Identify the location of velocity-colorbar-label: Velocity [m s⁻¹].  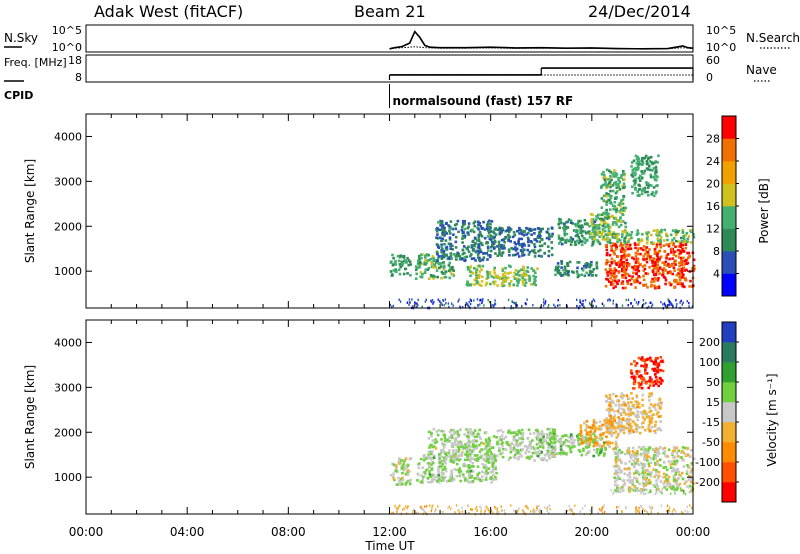
(772, 419).